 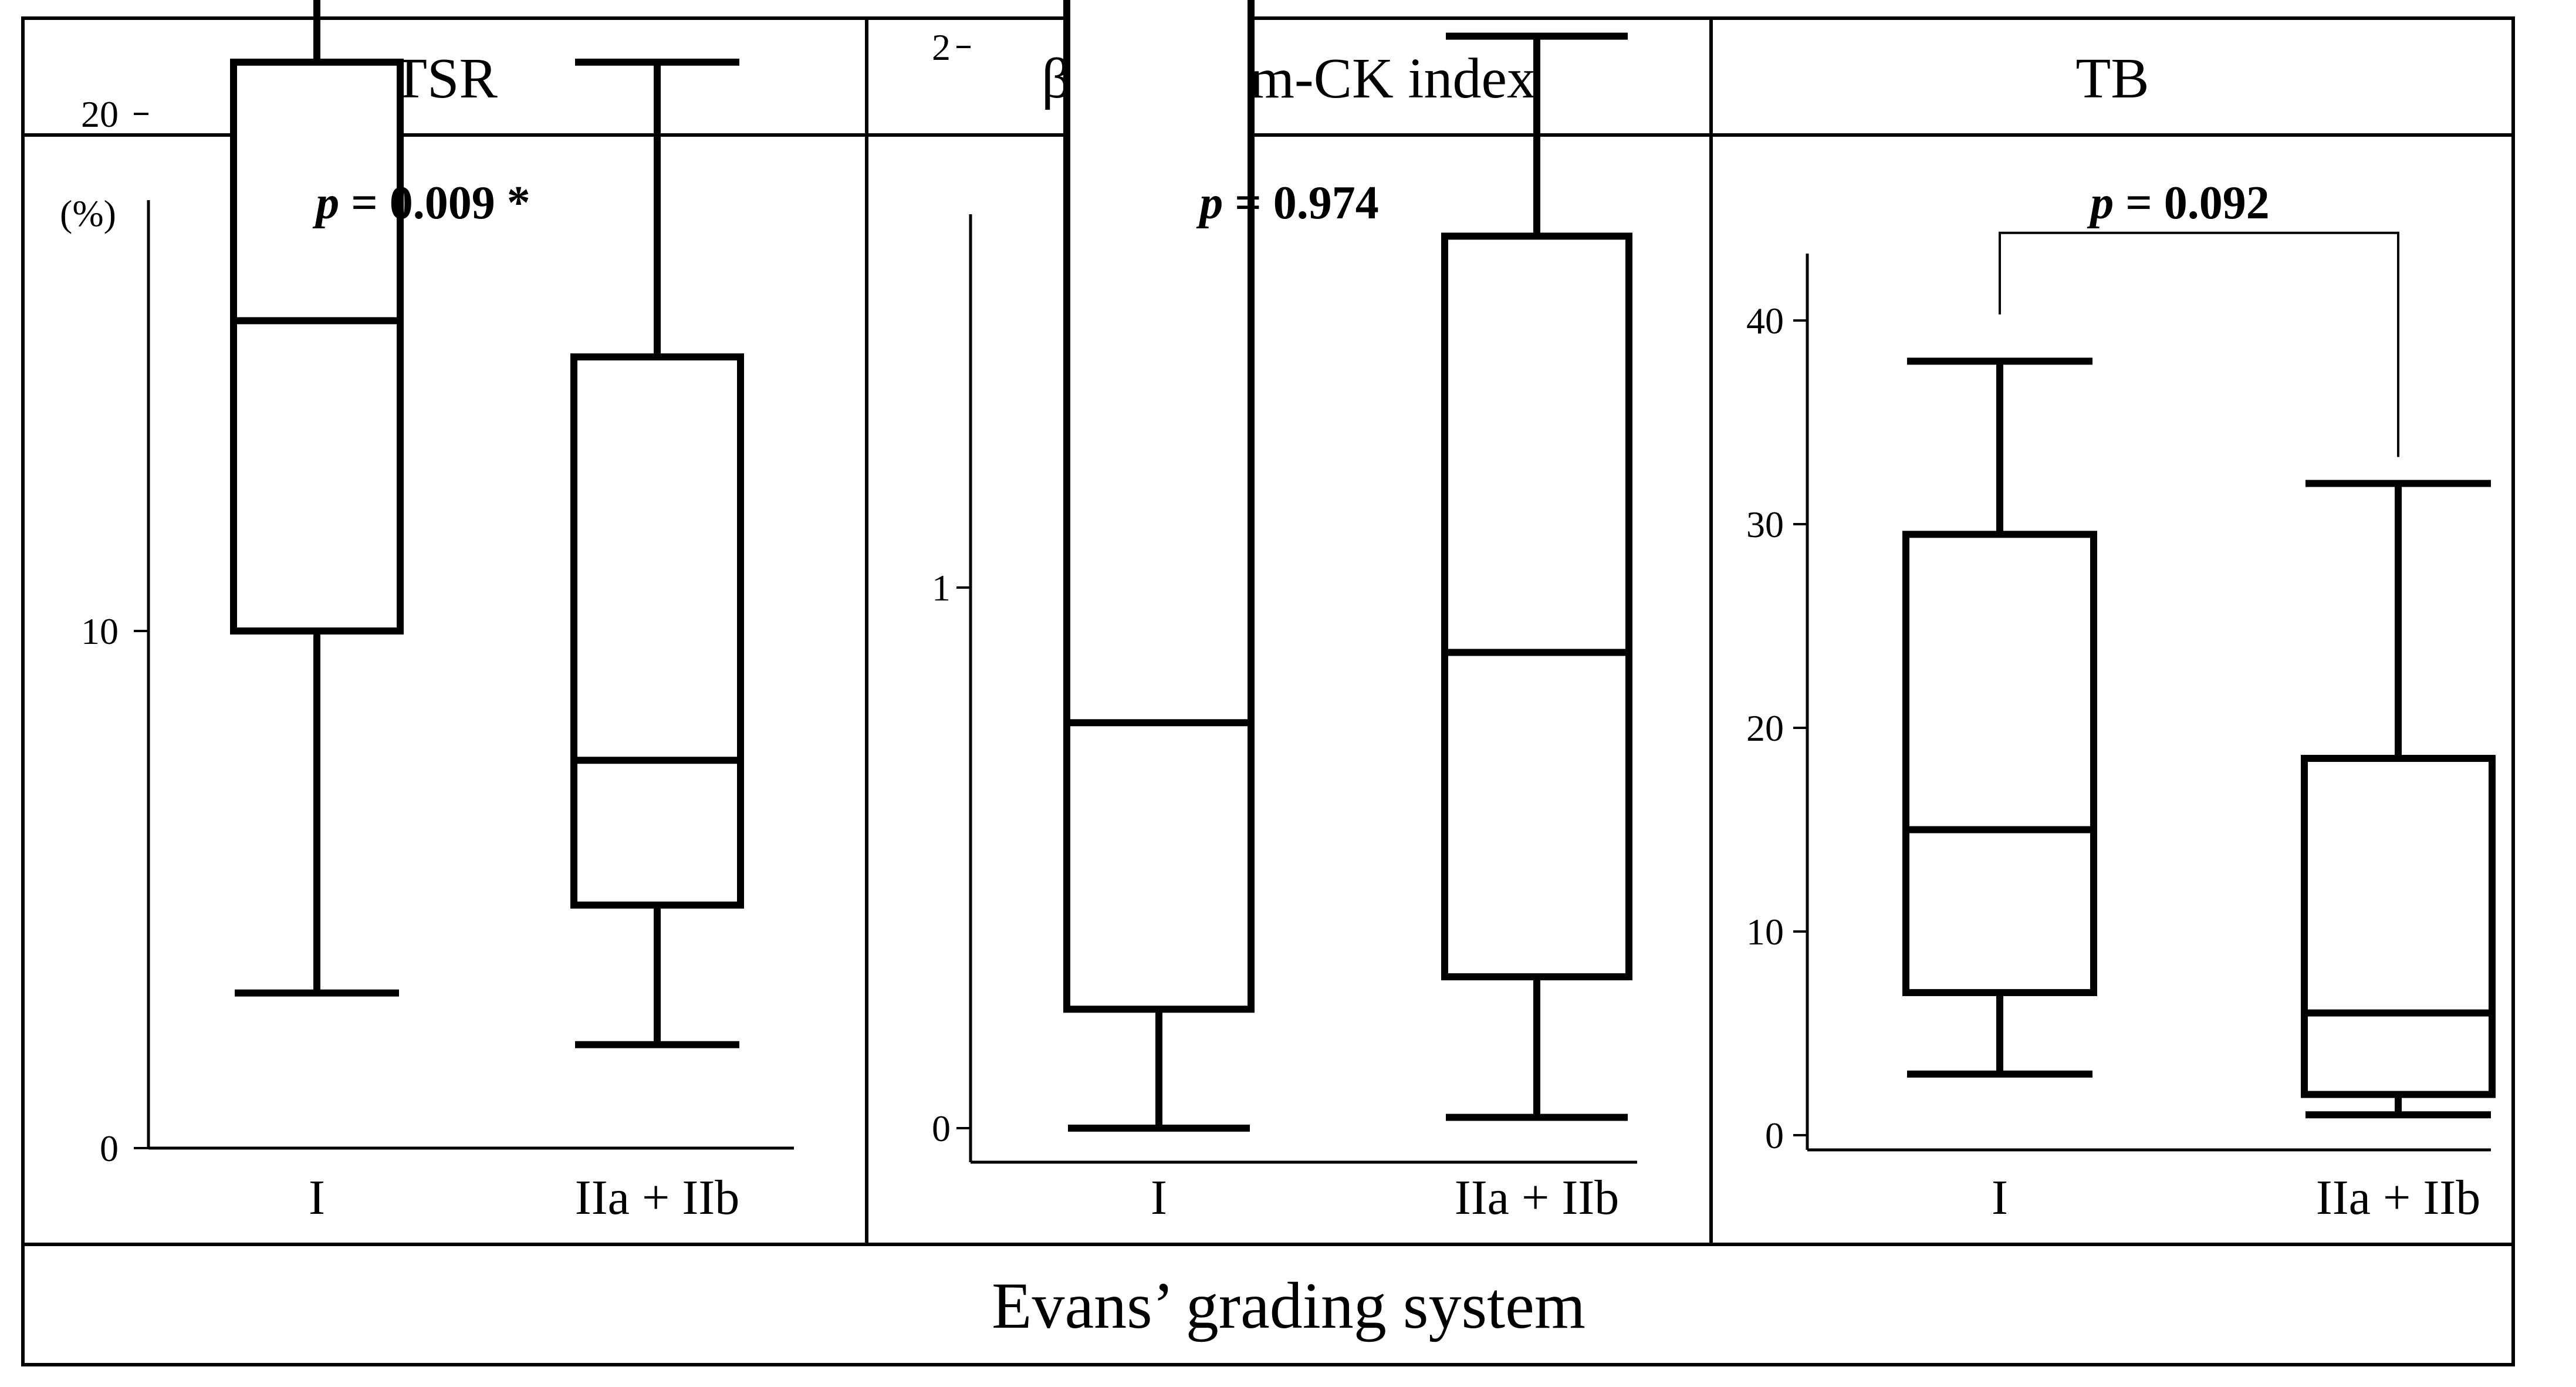 I want to click on panel-title-tsr: TSR, so click(x=445, y=78).